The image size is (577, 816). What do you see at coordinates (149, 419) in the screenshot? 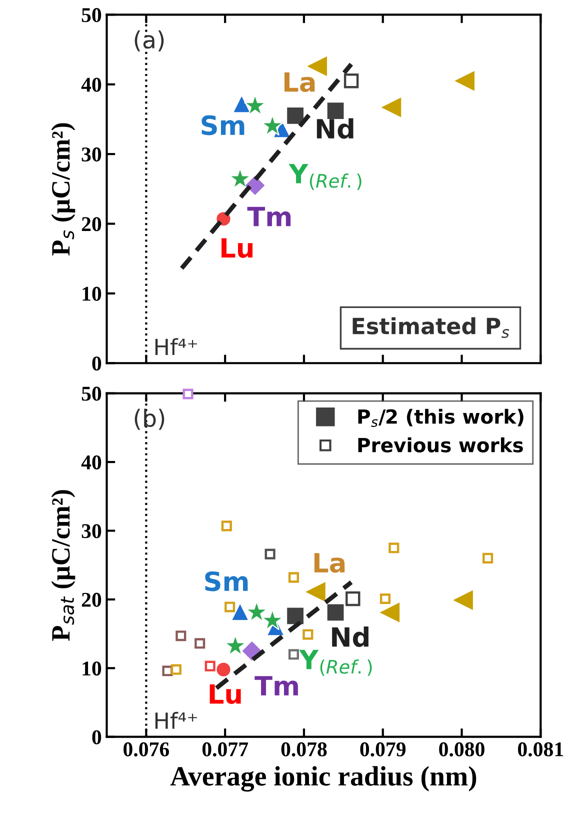
I see `annotation: (b)` at bounding box center [149, 419].